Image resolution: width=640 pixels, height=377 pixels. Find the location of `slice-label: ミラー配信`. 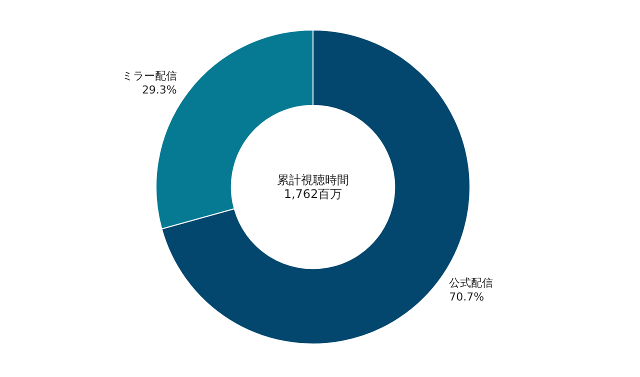

slice-label: ミラー配信 is located at coordinates (149, 75).